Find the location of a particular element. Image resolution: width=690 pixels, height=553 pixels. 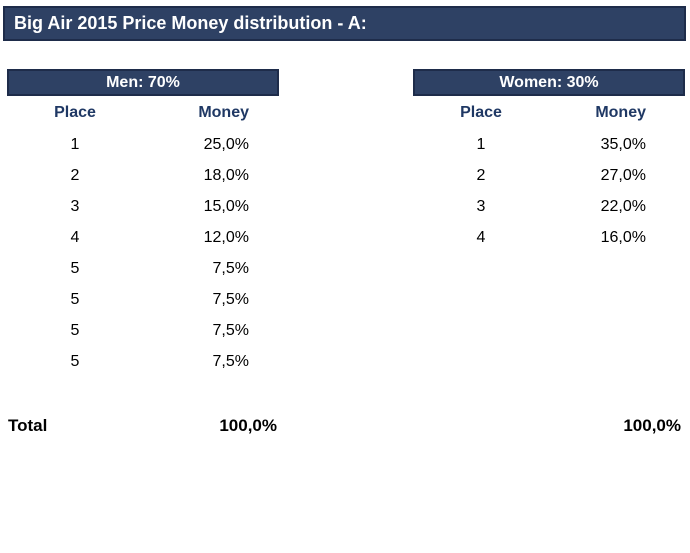

money-cell: 35,0% is located at coordinates (623, 144).